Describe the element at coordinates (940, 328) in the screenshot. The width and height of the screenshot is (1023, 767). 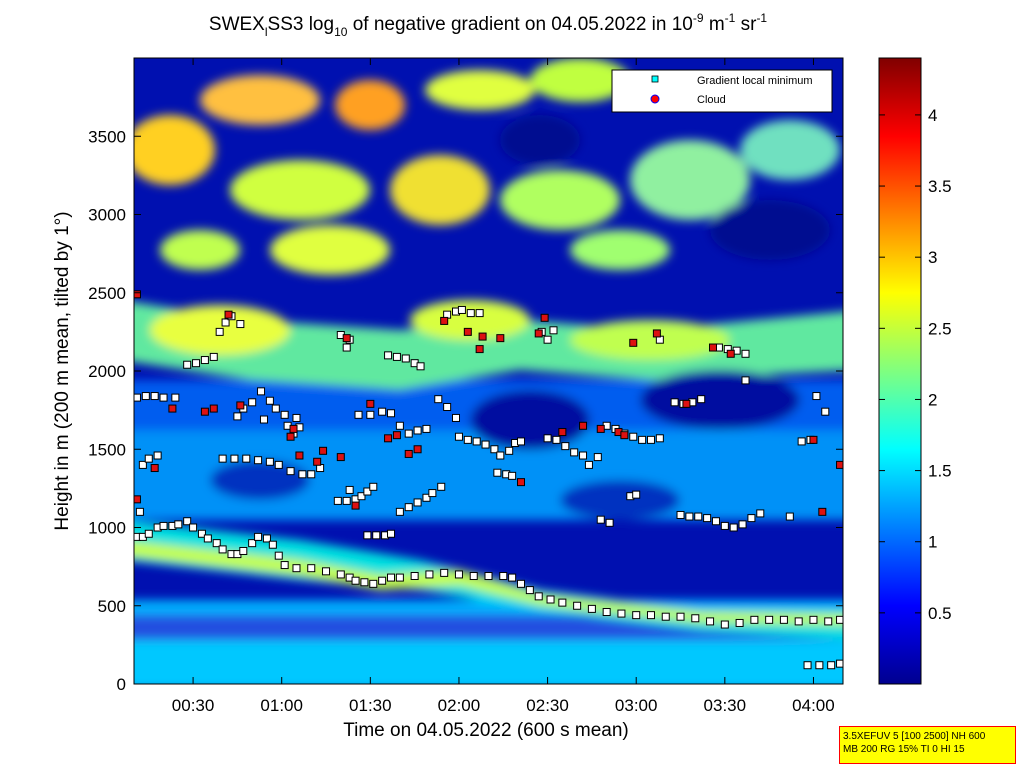
I see `colorbar-tick-label: 2.5` at that location.